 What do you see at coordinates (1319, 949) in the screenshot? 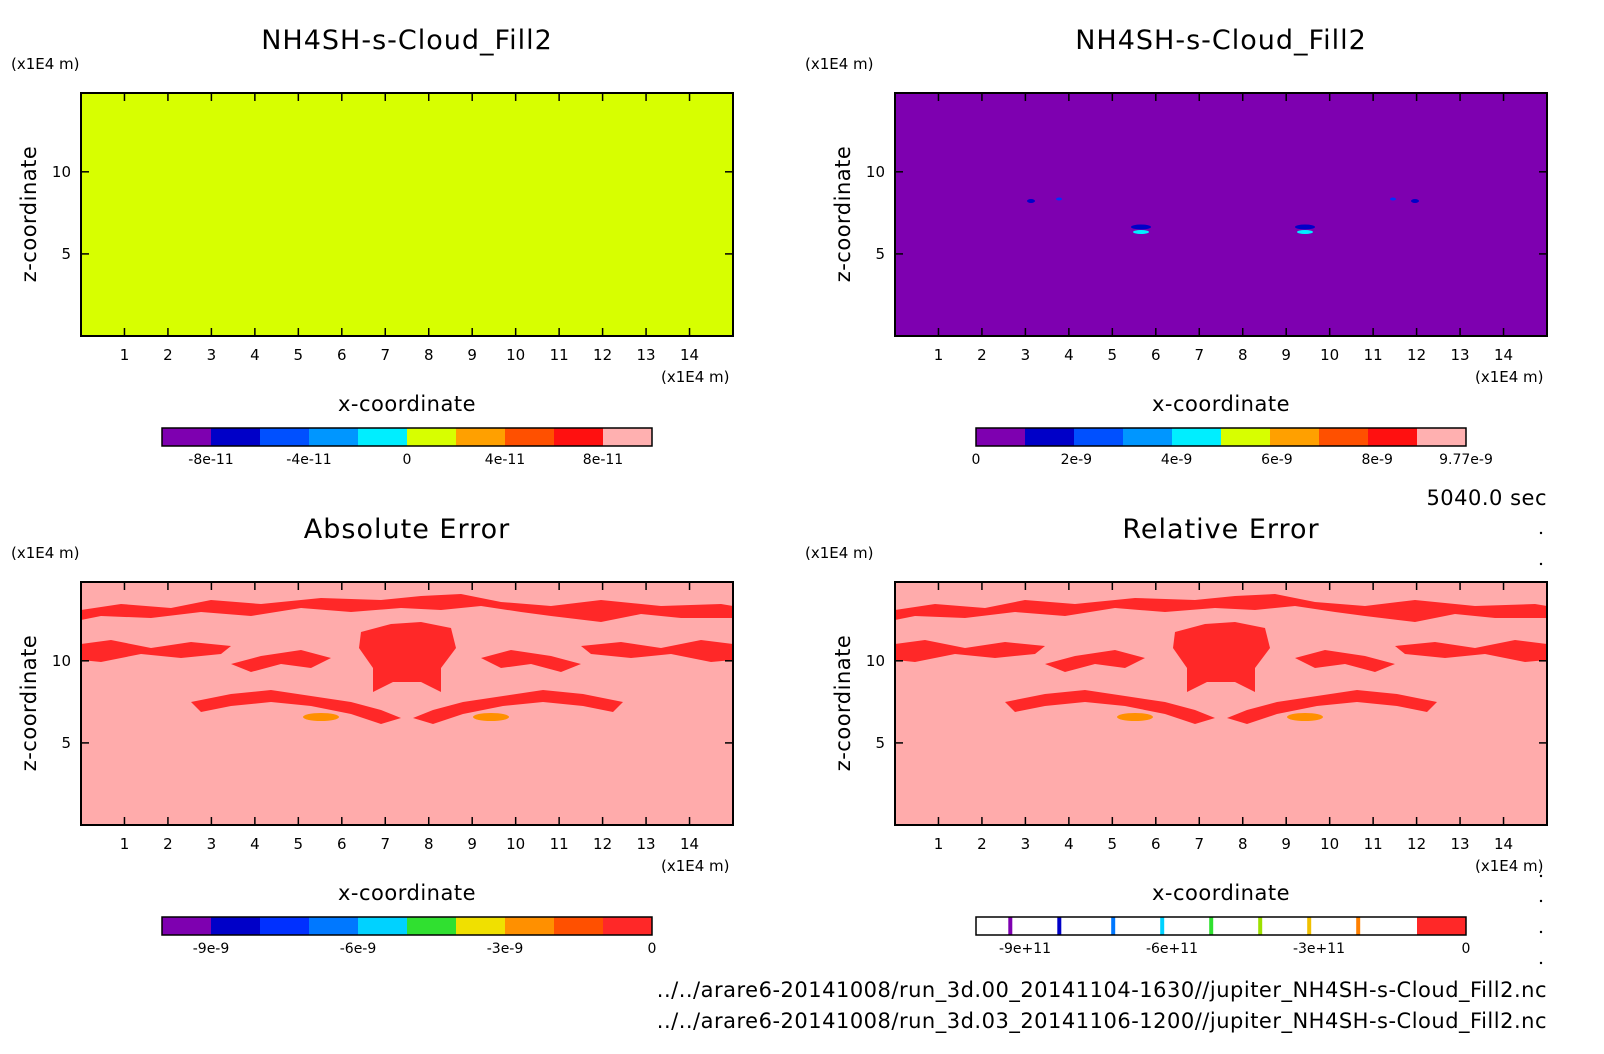
I see `colorbar-tick-label: -3e+11` at bounding box center [1319, 949].